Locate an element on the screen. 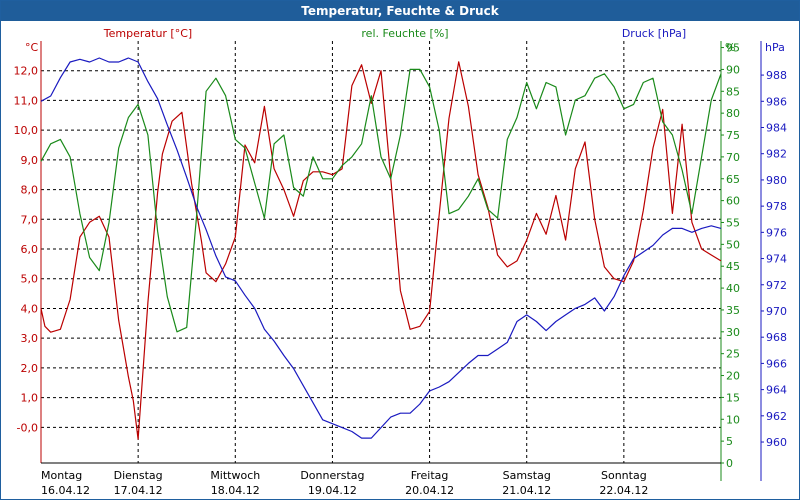  x-tick-day-label: Dienstag is located at coordinates (138, 475).